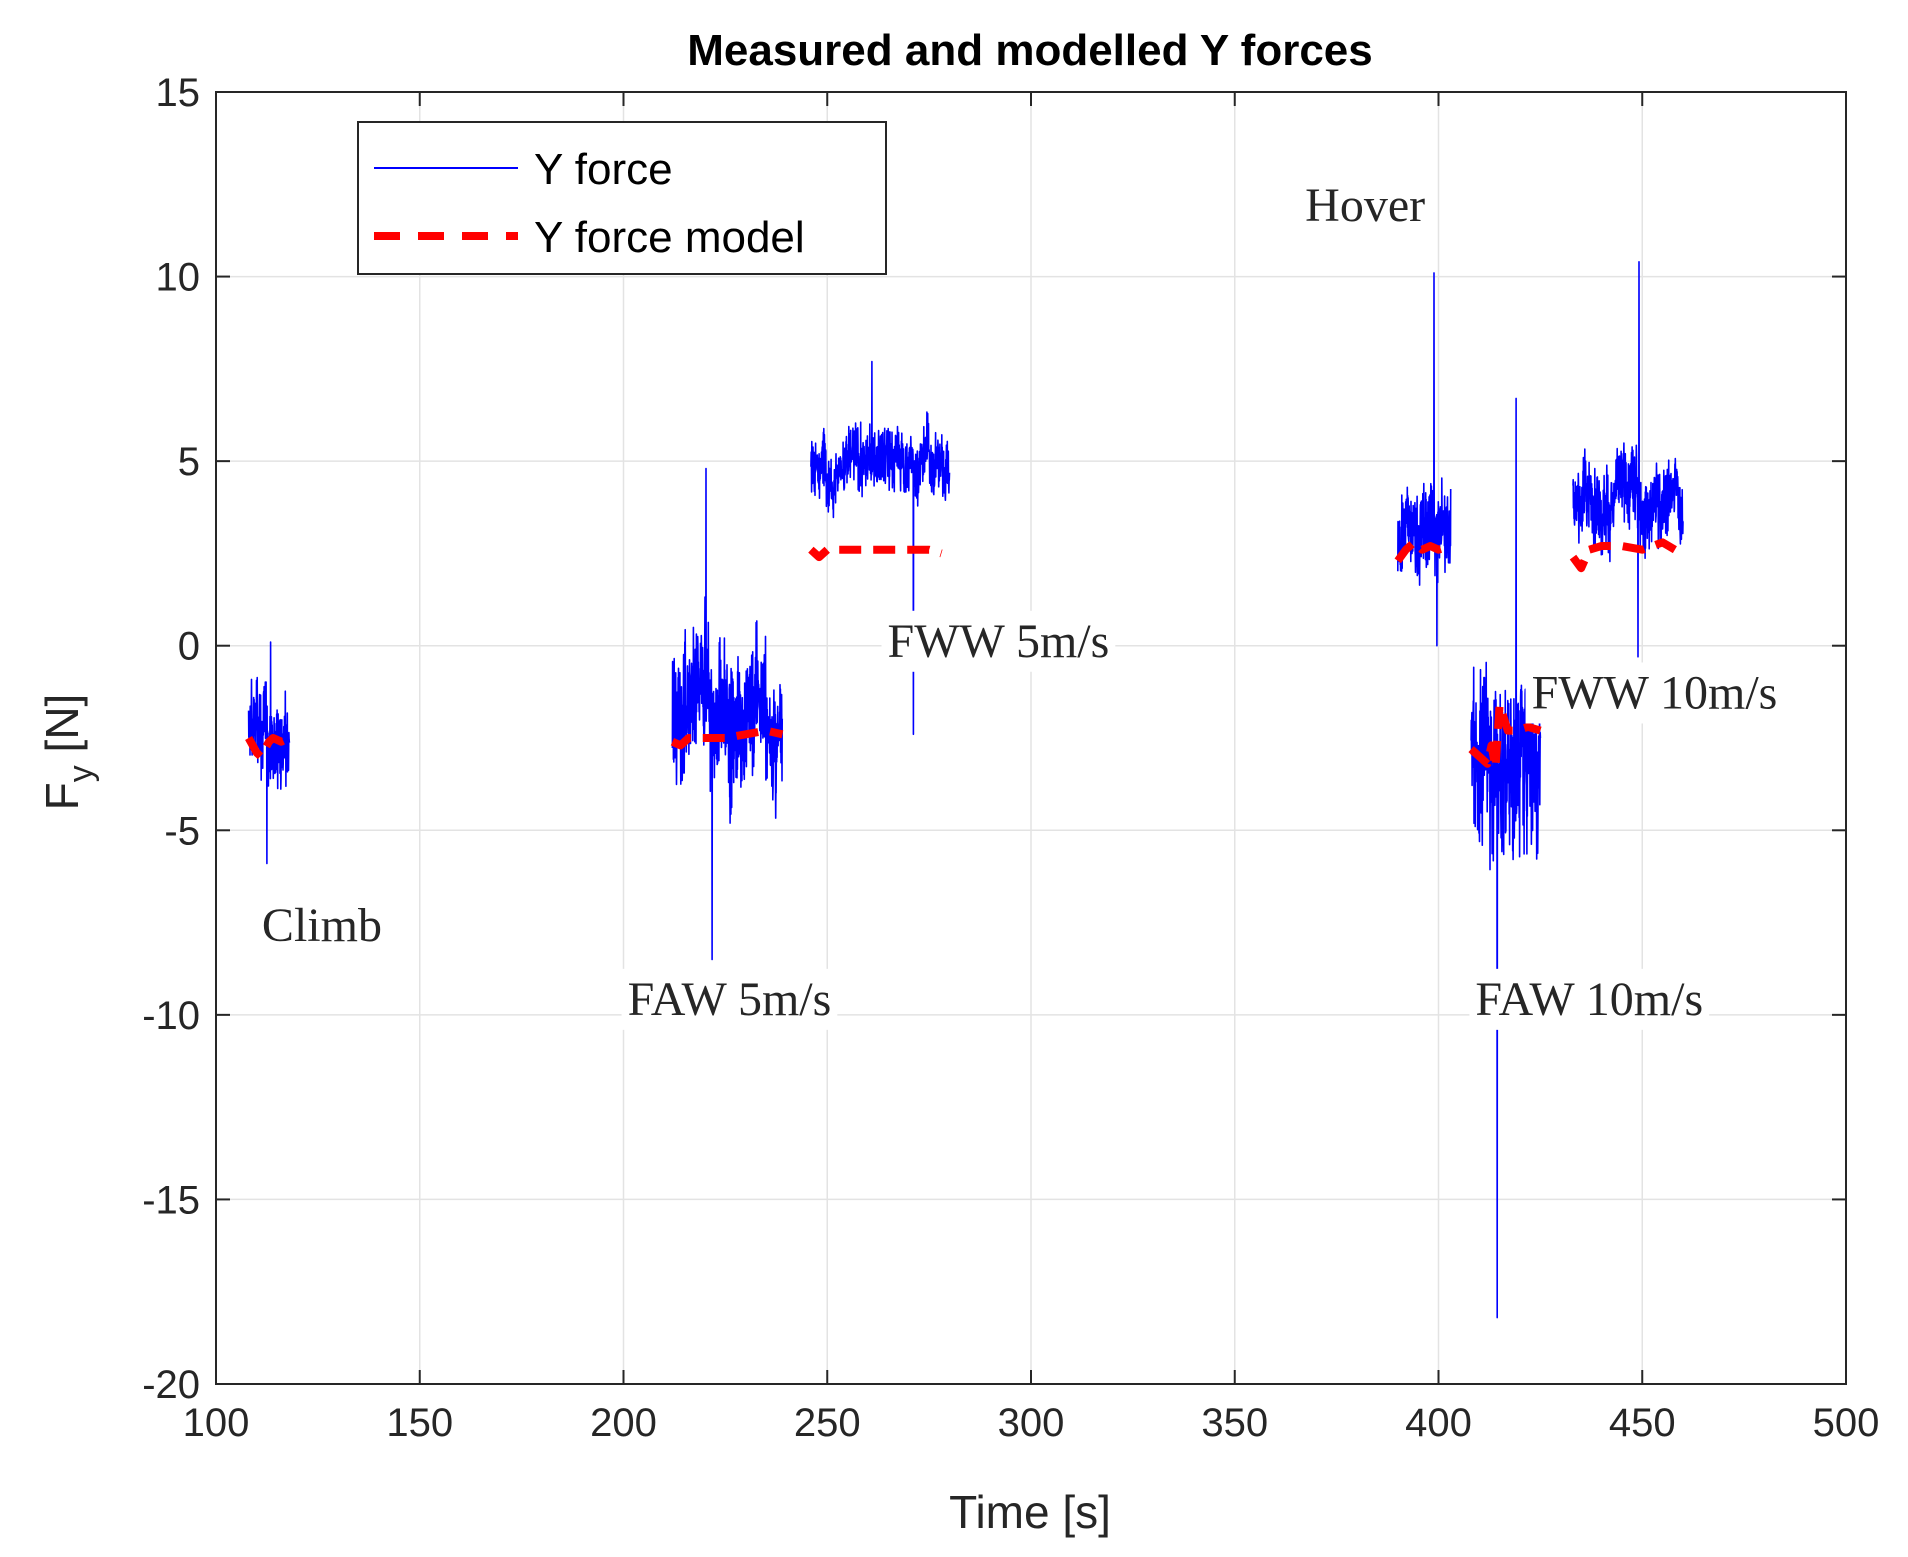 This screenshot has height=1557, width=1908. I want to click on x-tick-label: 400, so click(1438, 1423).